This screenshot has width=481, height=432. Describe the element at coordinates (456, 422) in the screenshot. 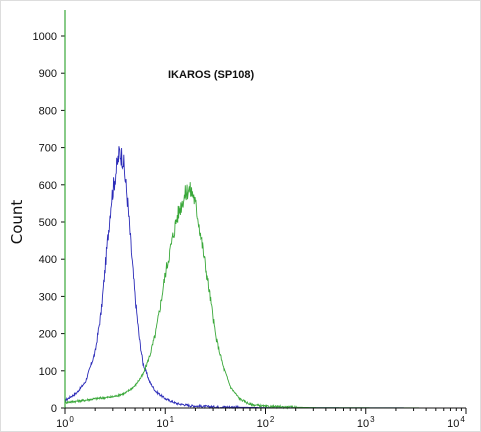

I see `x-tick-label: 10⁴` at that location.